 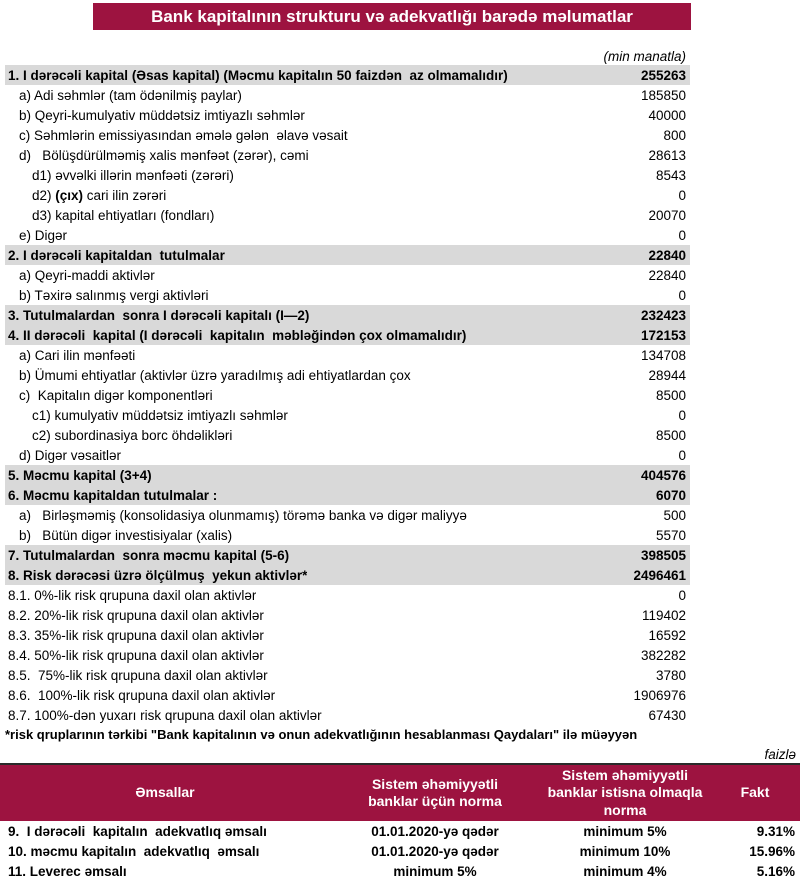 I want to click on norma-istisna-value: minimum 10%, so click(x=625, y=851).